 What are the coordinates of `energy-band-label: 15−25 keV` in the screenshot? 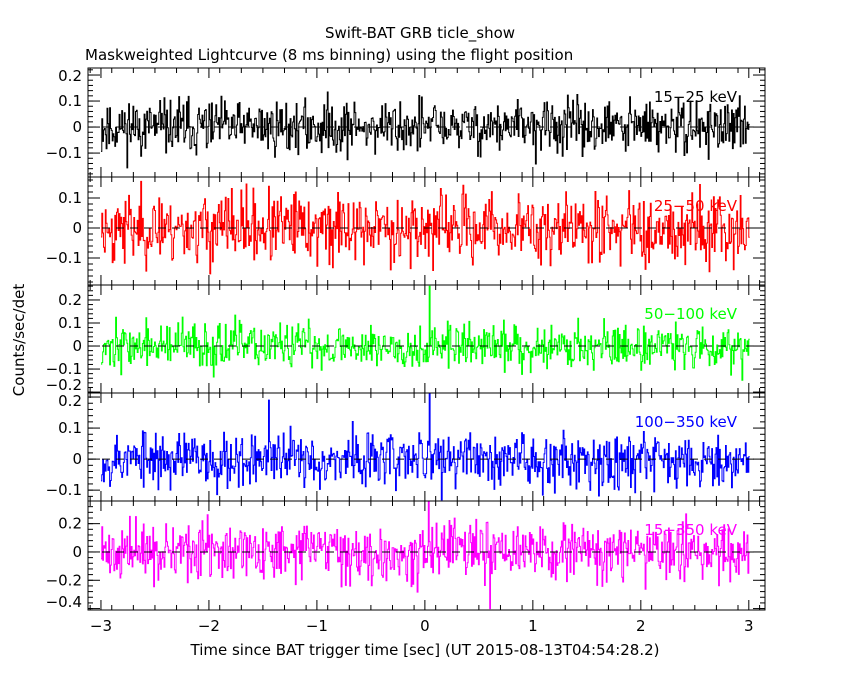 It's located at (696, 97).